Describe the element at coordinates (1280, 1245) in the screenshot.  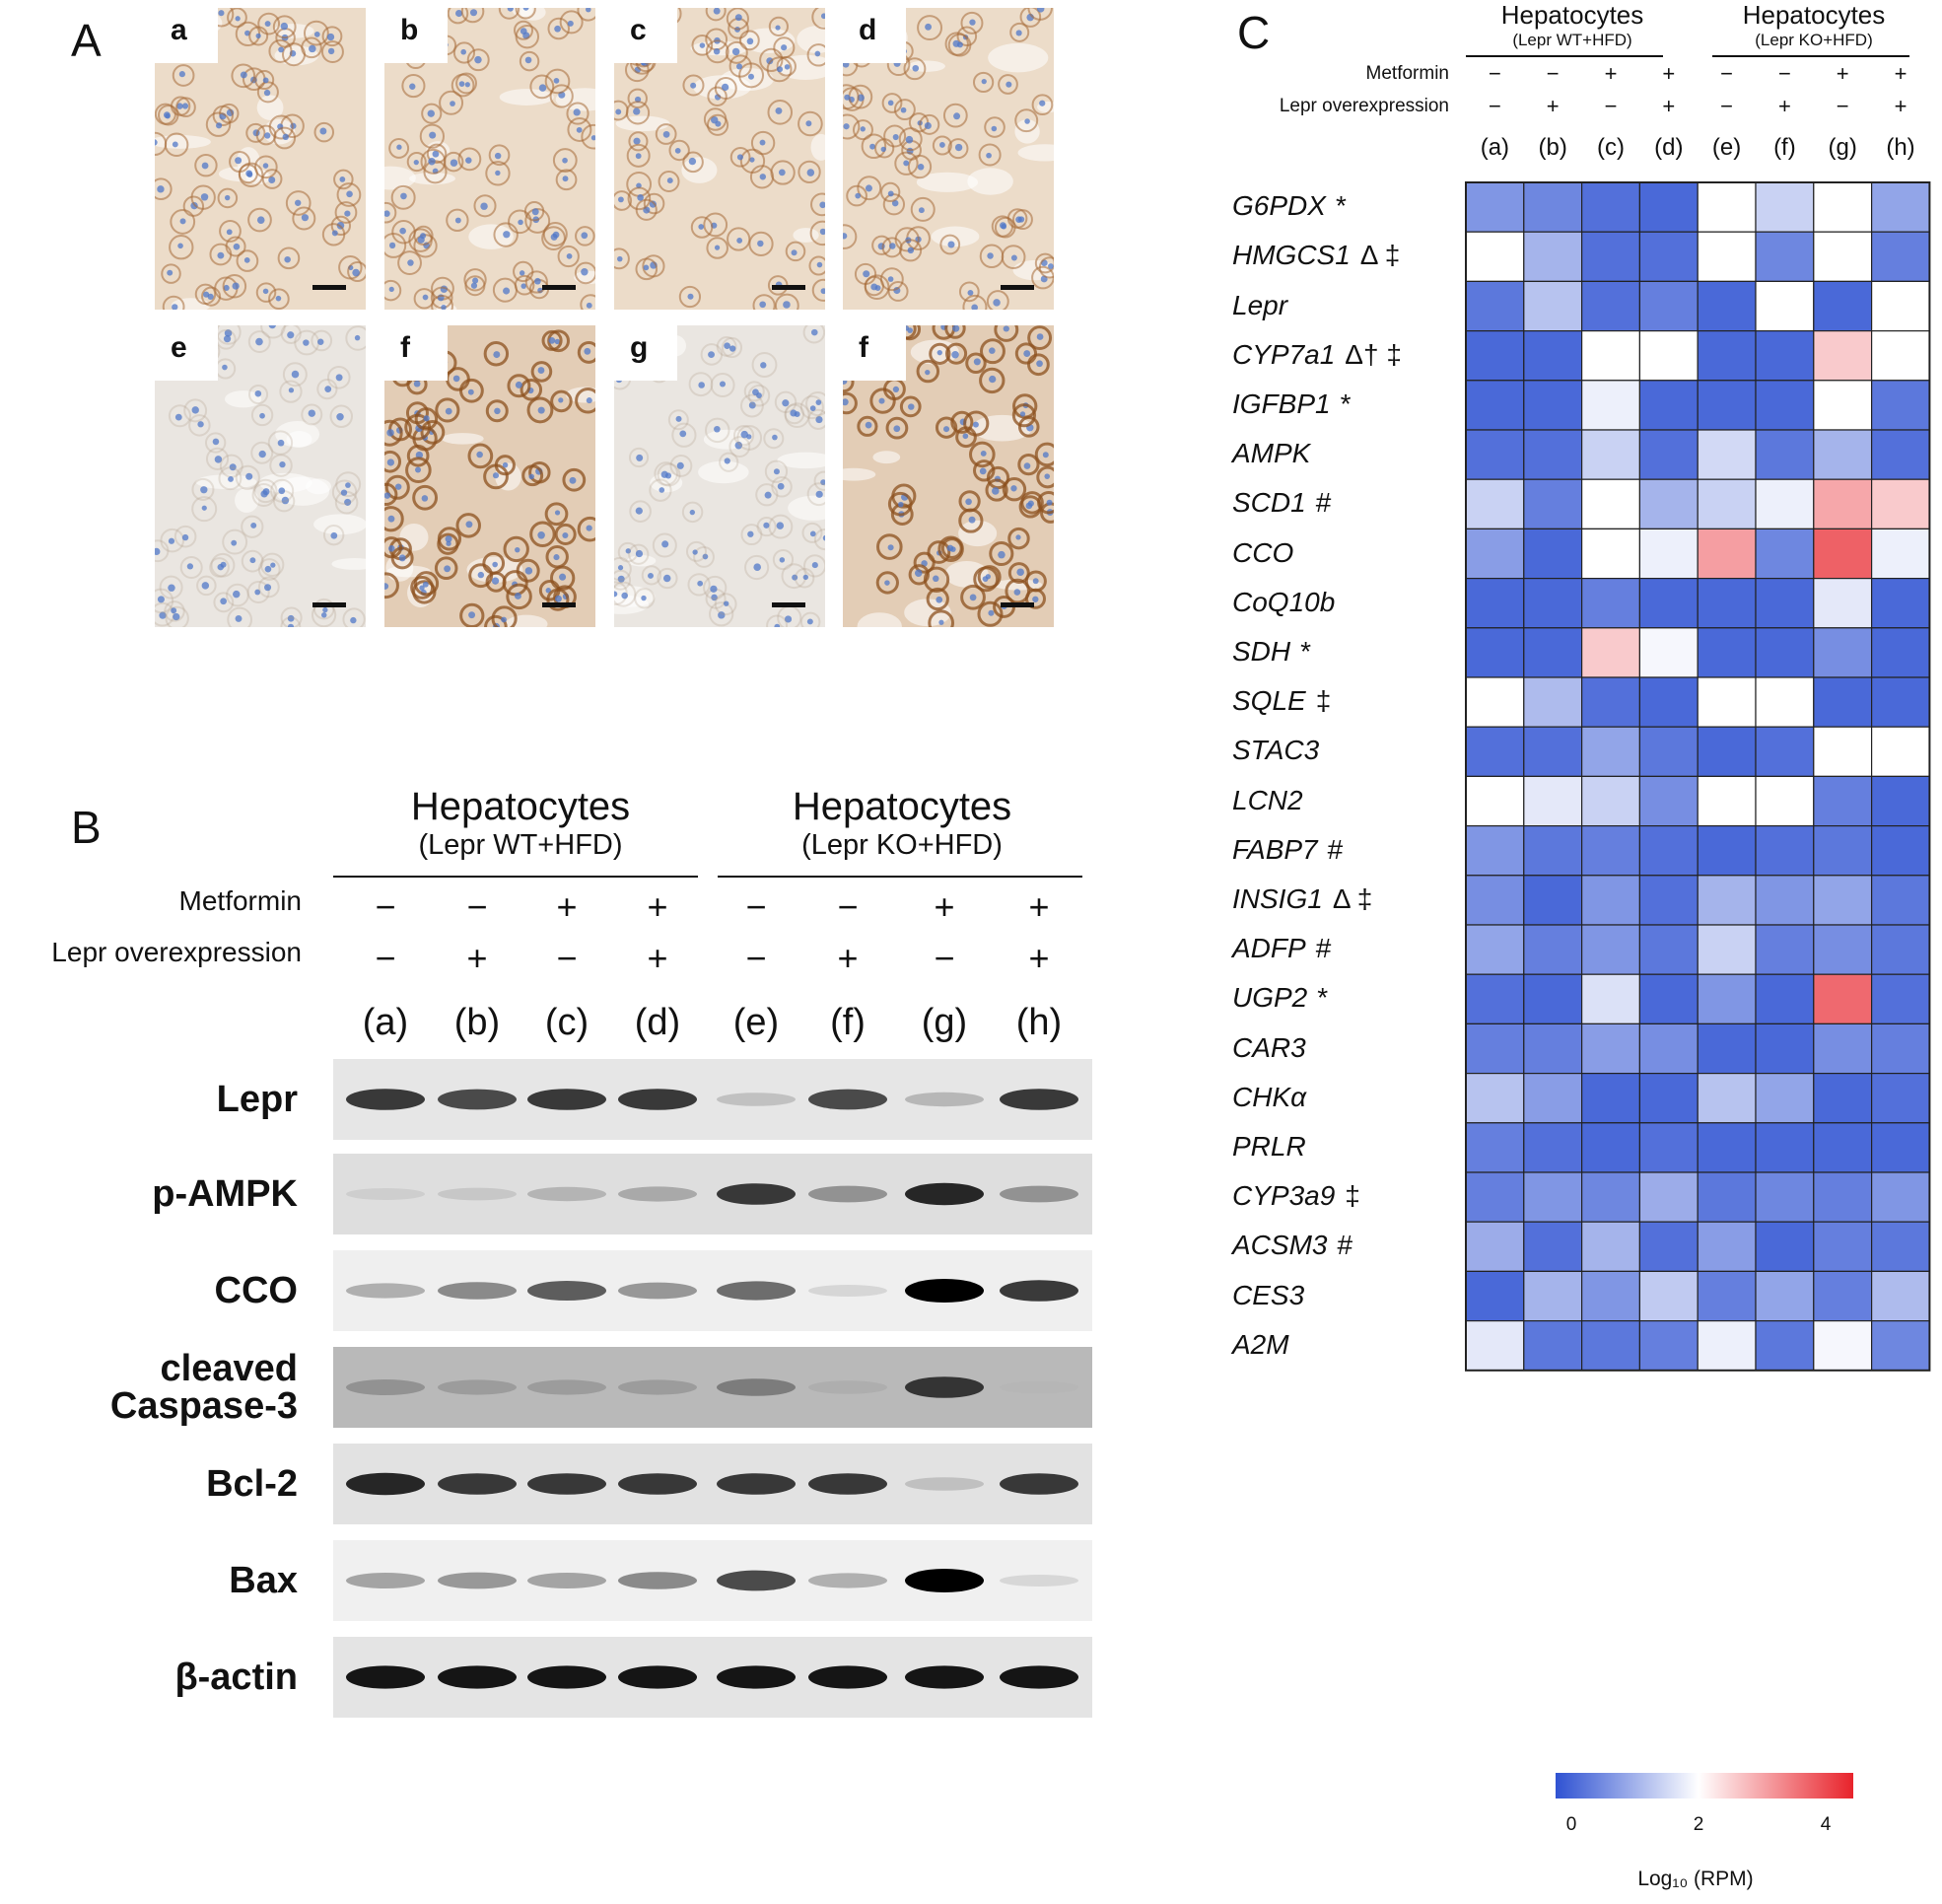
I see `gene-name: ACSM3` at that location.